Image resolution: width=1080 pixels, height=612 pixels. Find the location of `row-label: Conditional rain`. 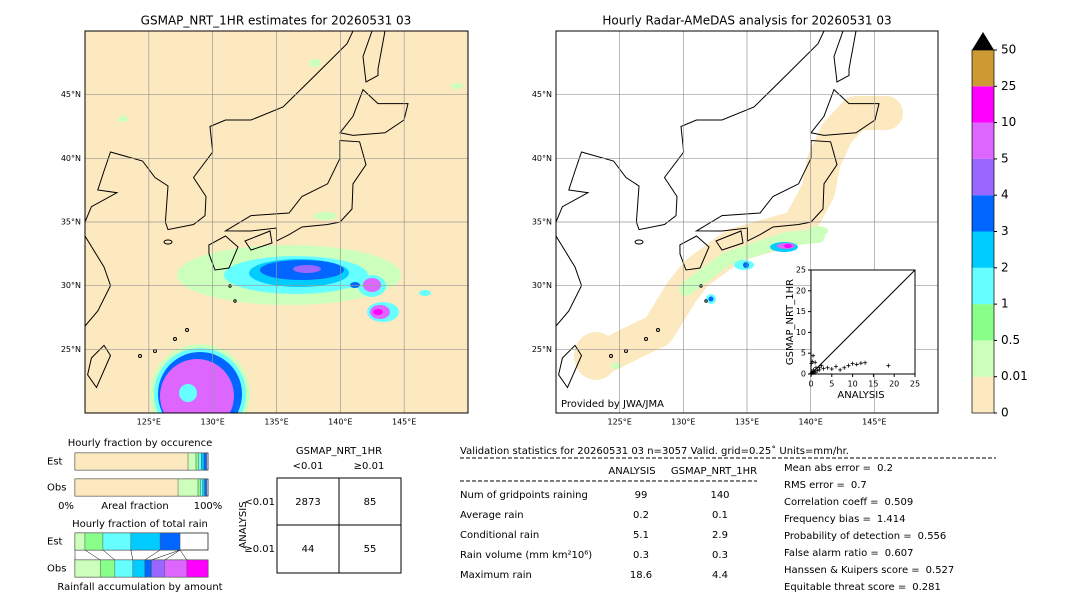

row-label: Conditional rain is located at coordinates (499, 535).